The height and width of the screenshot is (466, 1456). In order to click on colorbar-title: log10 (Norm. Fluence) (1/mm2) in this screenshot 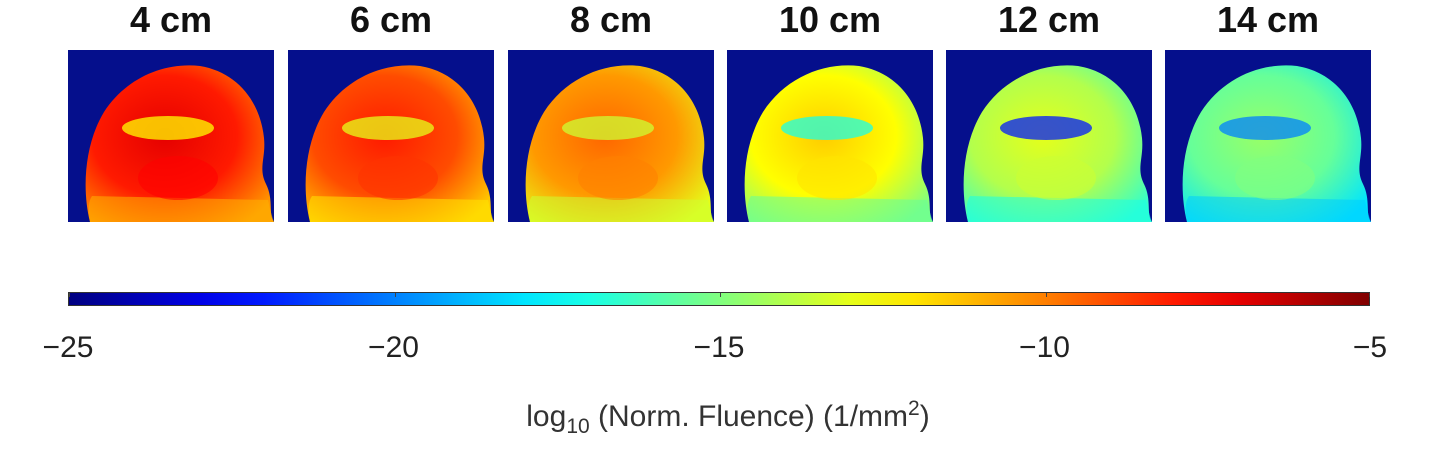, I will do `click(728, 418)`.